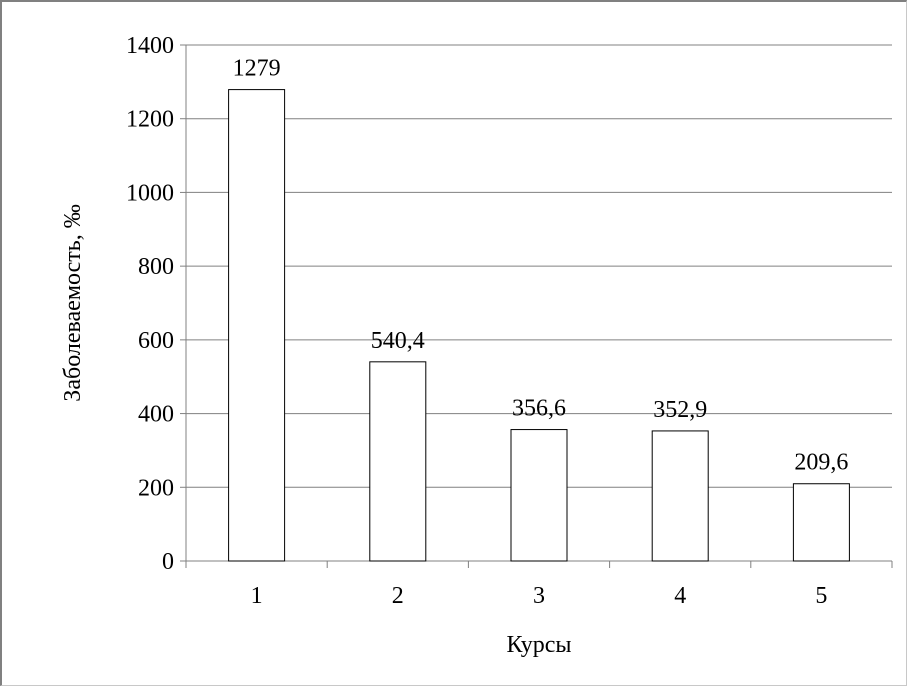  Describe the element at coordinates (539, 645) in the screenshot. I see `x-axis-label: Курсы` at that location.